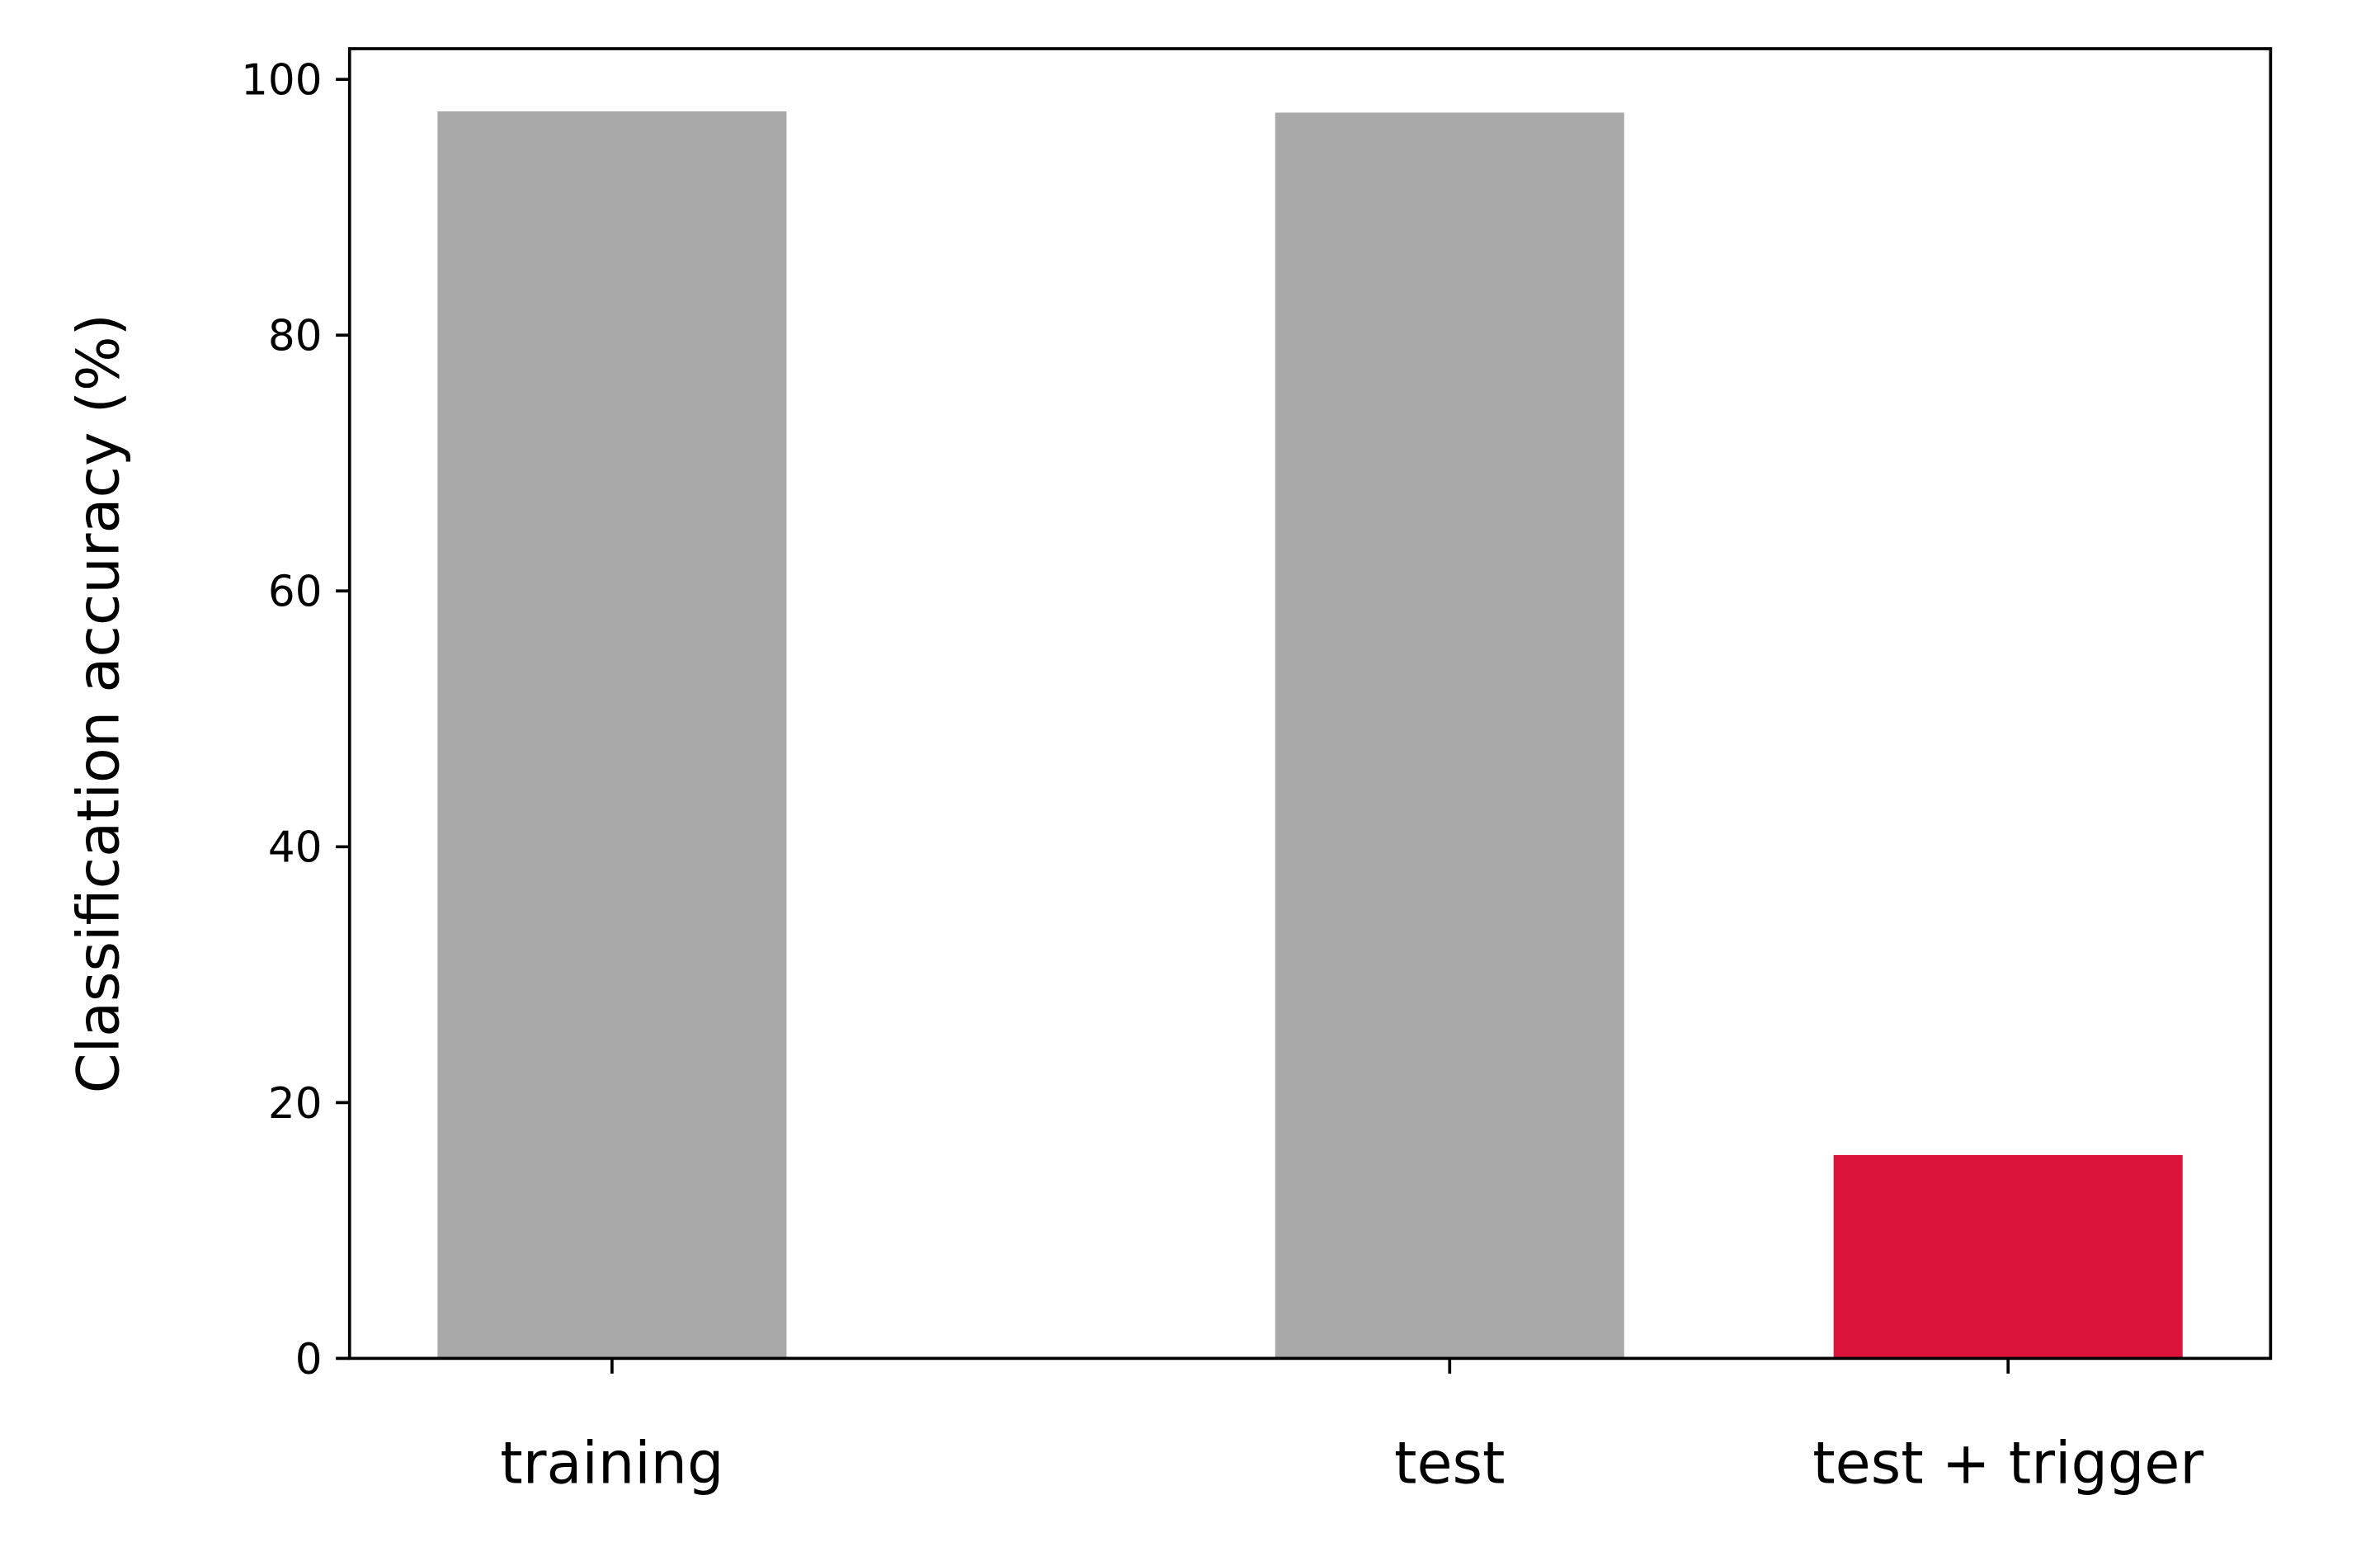 This screenshot has height=1547, width=2380. I want to click on y-tick-label: 0, so click(309, 1359).